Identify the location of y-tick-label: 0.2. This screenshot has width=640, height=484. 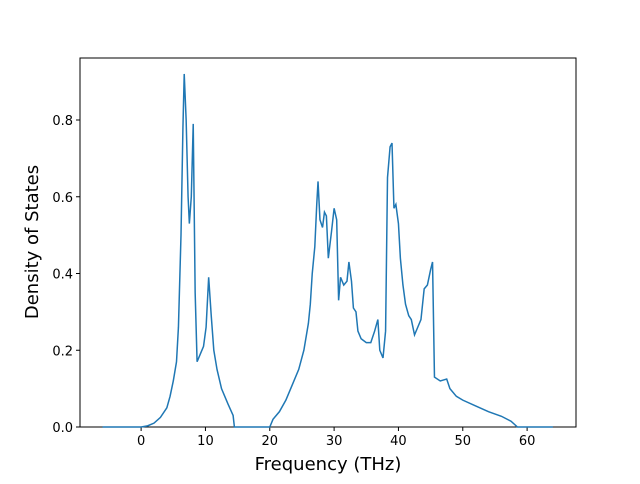
(62, 351).